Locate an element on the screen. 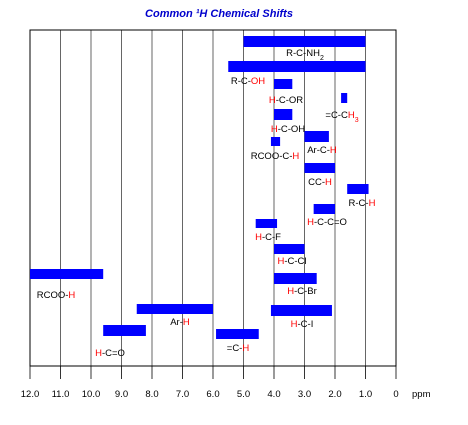 The width and height of the screenshot is (468, 425). shift-range-label: H-C-C=O is located at coordinates (327, 222).